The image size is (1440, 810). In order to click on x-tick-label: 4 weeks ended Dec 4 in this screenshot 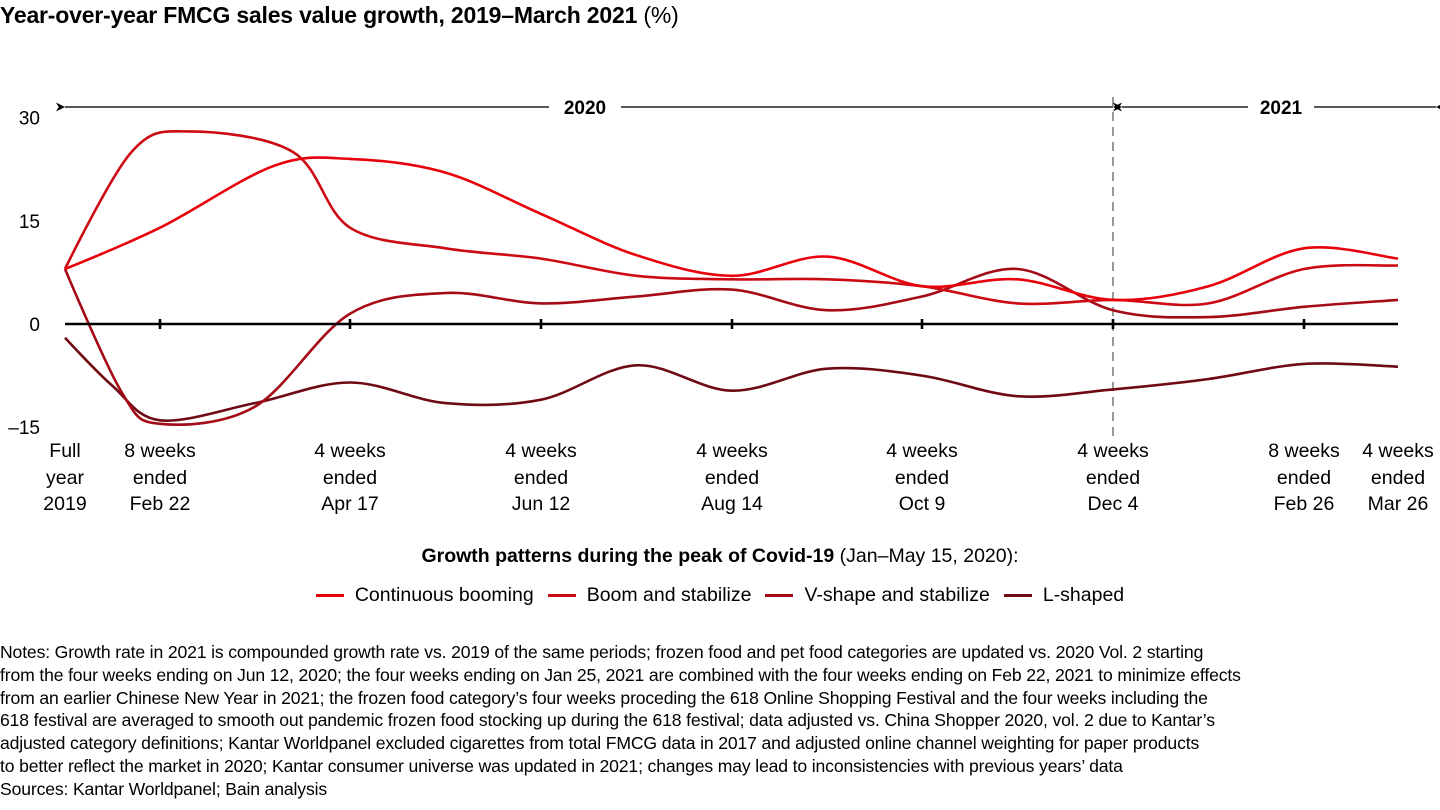, I will do `click(1113, 478)`.